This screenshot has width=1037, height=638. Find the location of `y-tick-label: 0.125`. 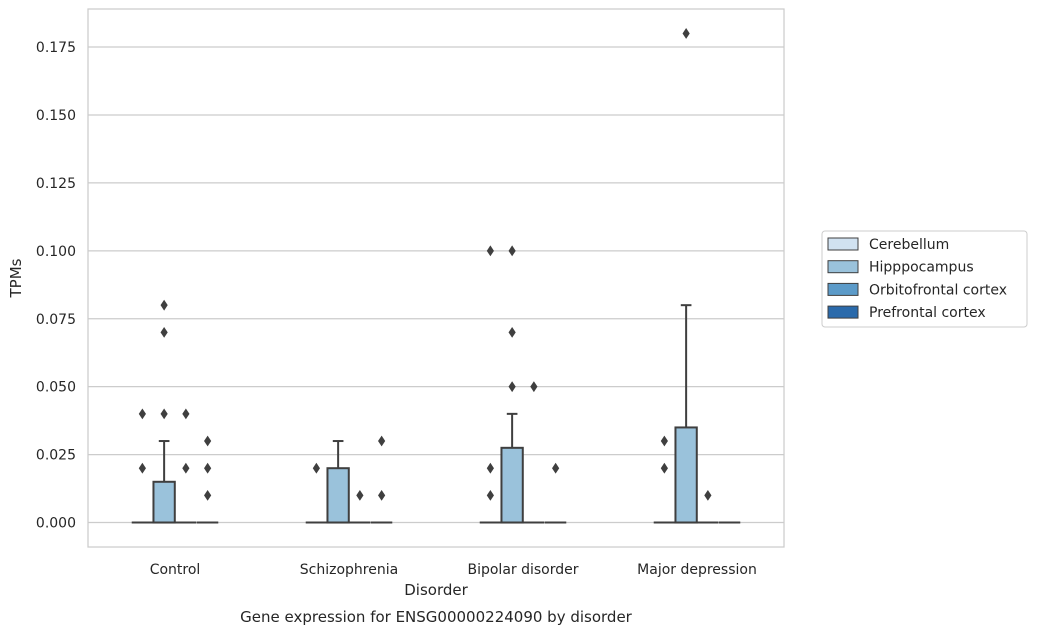

y-tick-label: 0.125 is located at coordinates (56, 184).